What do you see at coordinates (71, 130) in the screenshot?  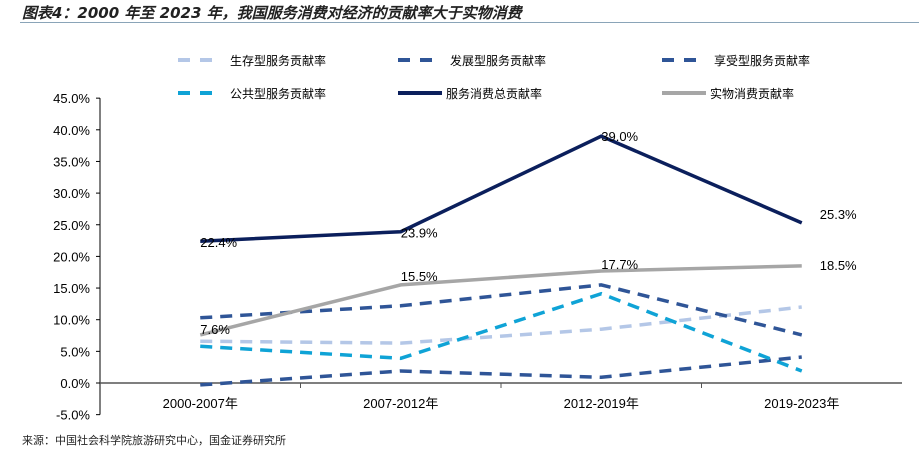 I see `y-tick-label: 40.0%` at bounding box center [71, 130].